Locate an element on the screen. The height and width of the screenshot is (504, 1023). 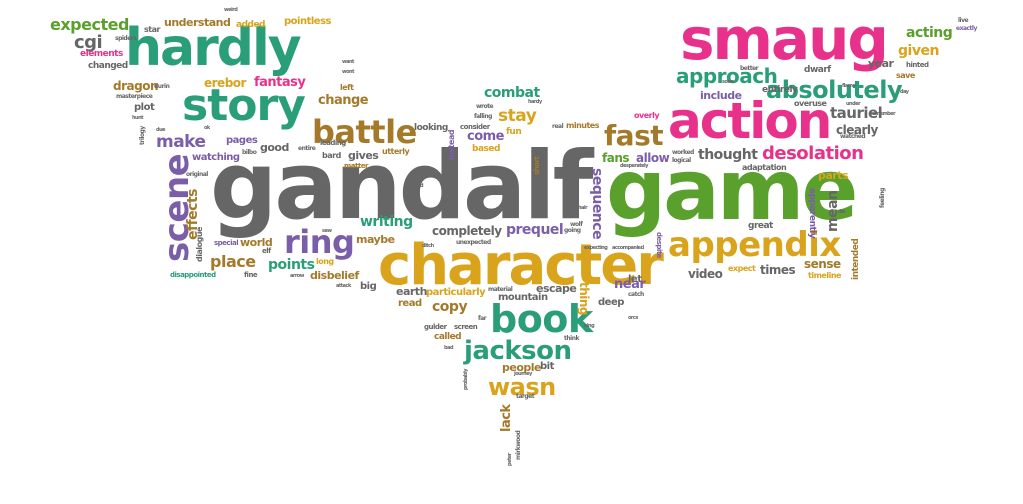
word-parts: parts is located at coordinates (833, 175).